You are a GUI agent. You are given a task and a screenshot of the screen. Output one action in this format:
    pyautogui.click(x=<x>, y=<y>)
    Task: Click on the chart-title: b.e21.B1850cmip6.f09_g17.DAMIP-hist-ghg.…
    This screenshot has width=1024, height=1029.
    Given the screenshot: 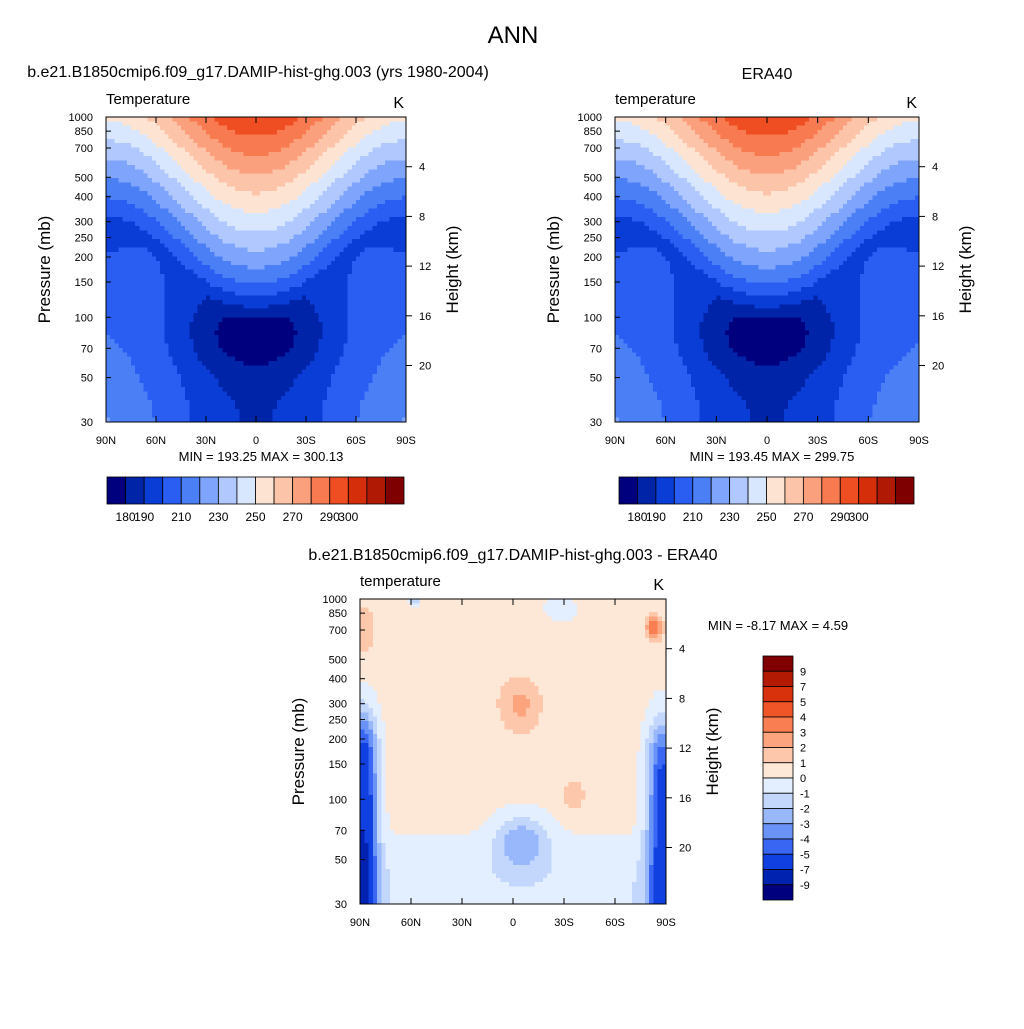 What is the action you would take?
    pyautogui.click(x=258, y=72)
    